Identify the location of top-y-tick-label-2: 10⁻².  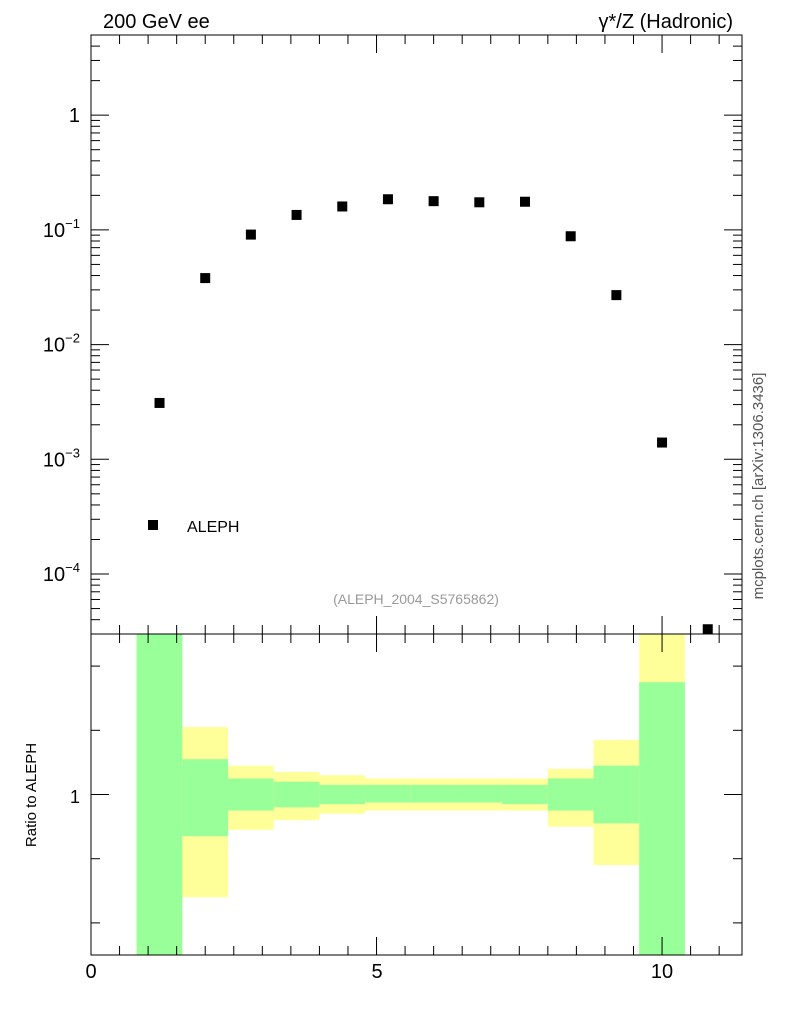
(61, 344).